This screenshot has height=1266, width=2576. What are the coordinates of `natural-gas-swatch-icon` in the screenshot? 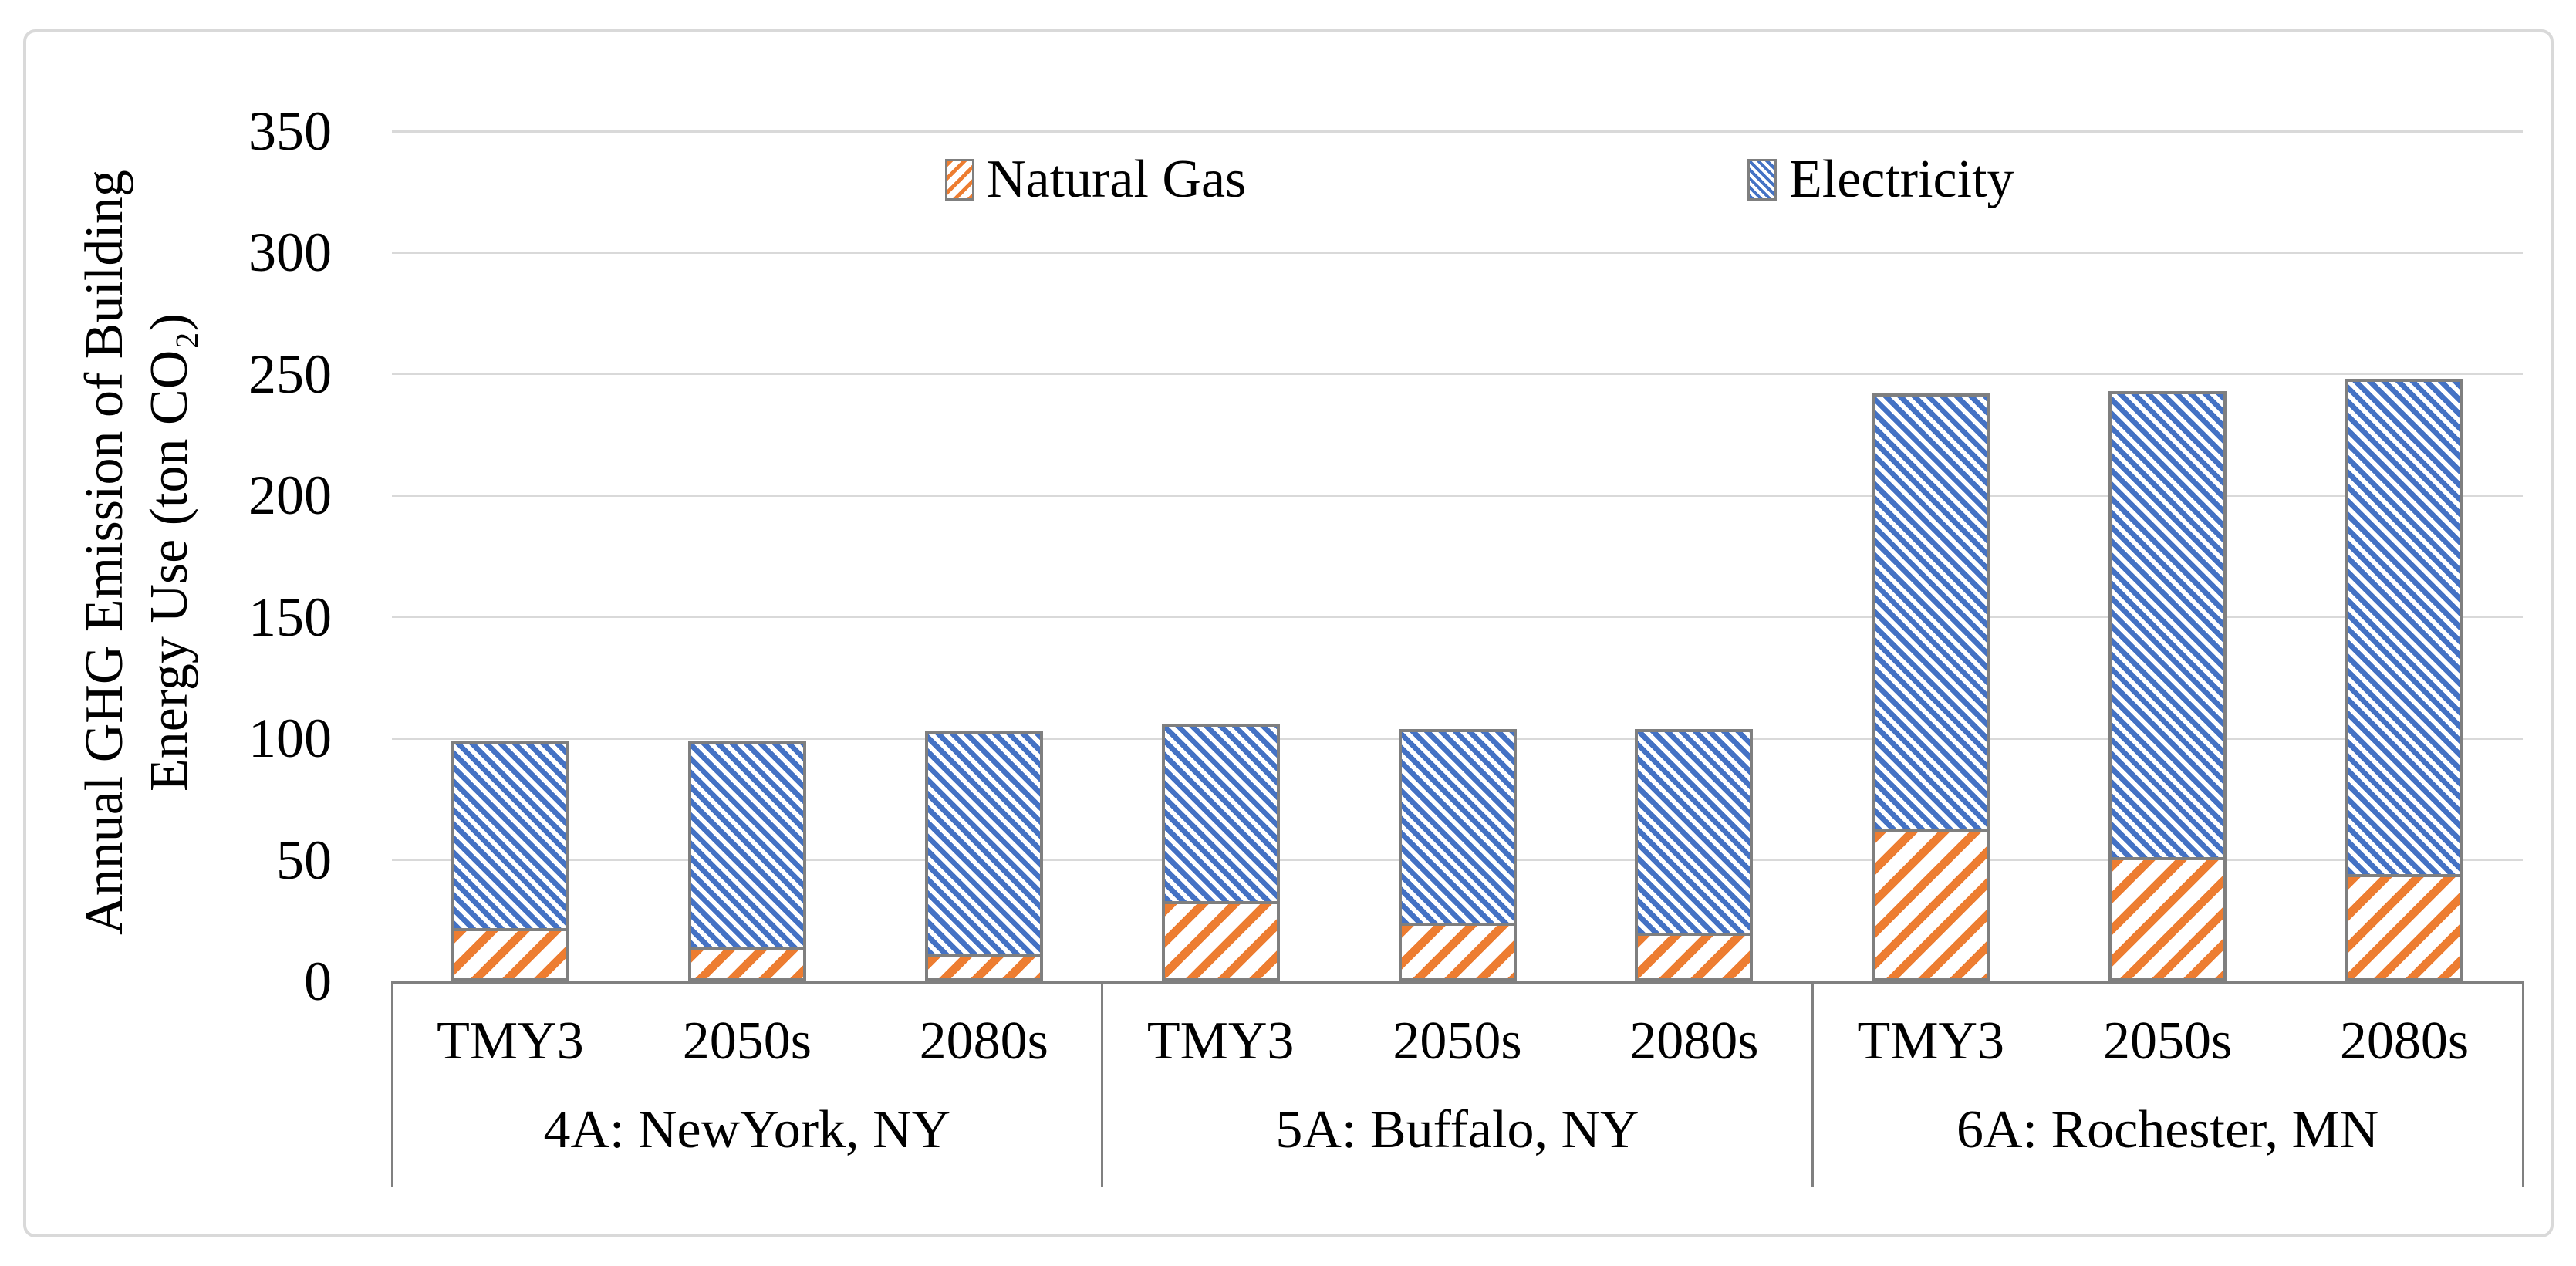 It's located at (959, 180).